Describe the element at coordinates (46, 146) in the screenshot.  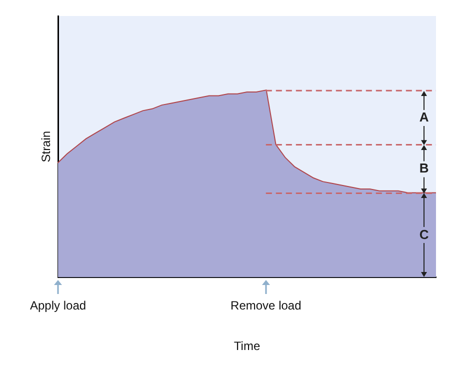
I see `y-axis-title: Strain` at that location.